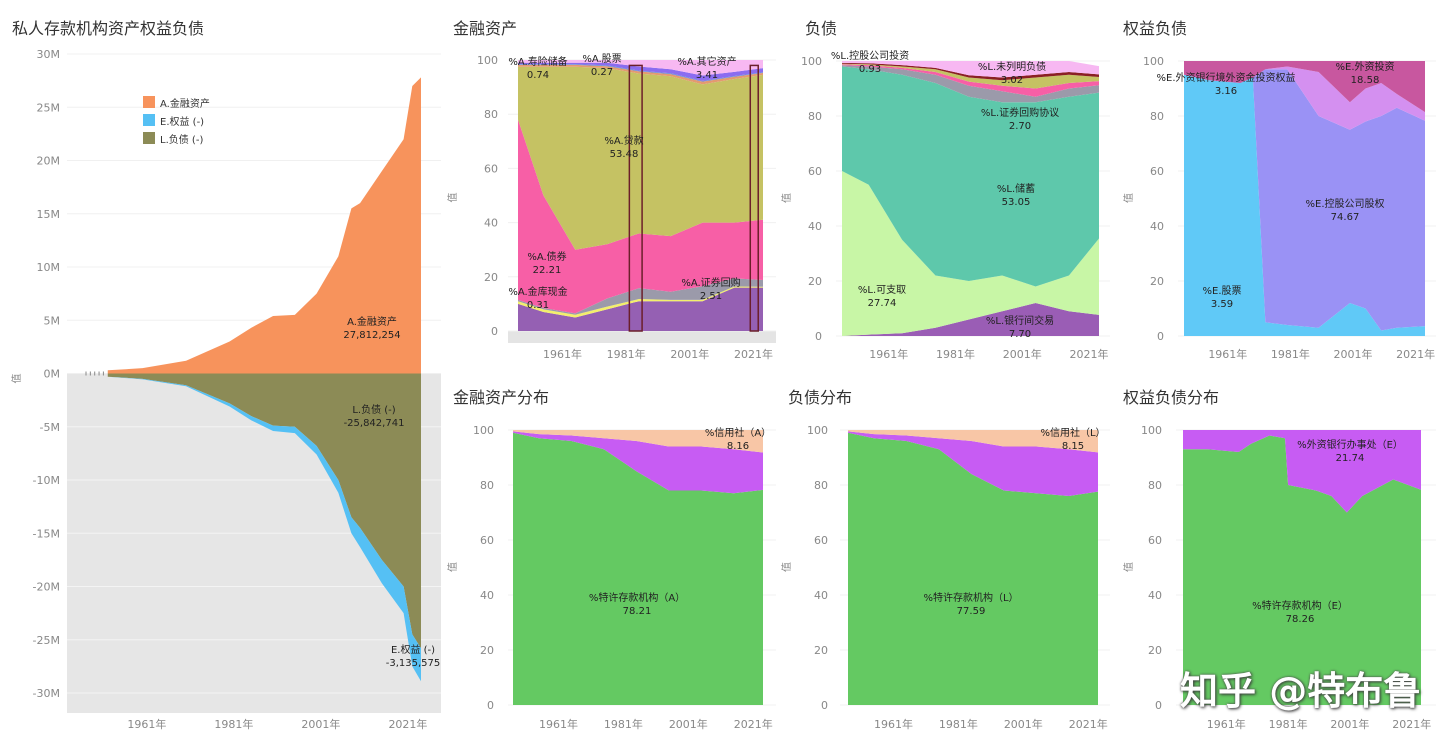  Describe the element at coordinates (820, 397) in the screenshot. I see `chart-title-liability-distribution: 负债分布` at that location.